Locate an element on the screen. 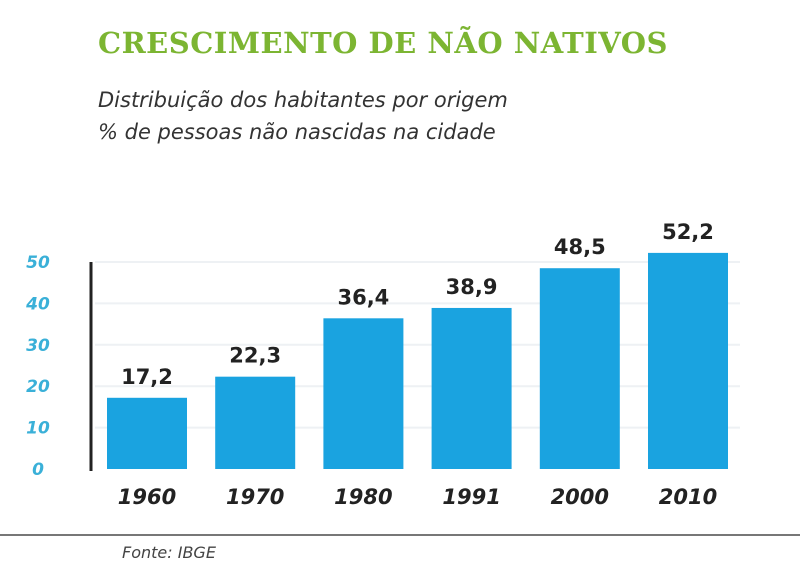 This screenshot has height=574, width=800. x-tick-label: 1980 is located at coordinates (363, 497).